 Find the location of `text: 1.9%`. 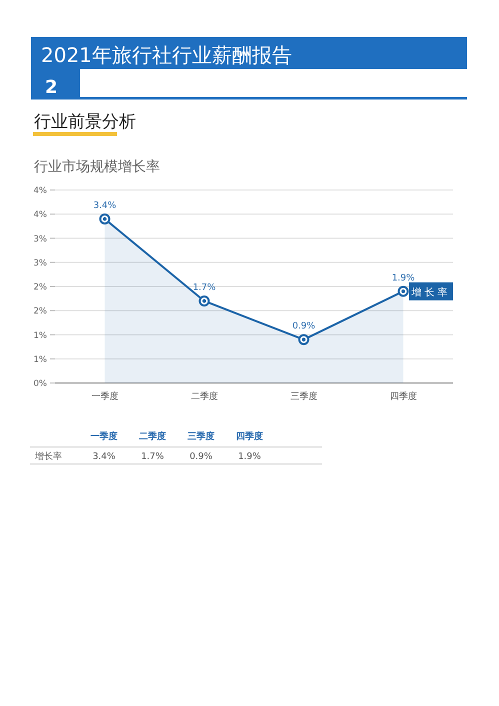

text: 1.9% is located at coordinates (249, 457).